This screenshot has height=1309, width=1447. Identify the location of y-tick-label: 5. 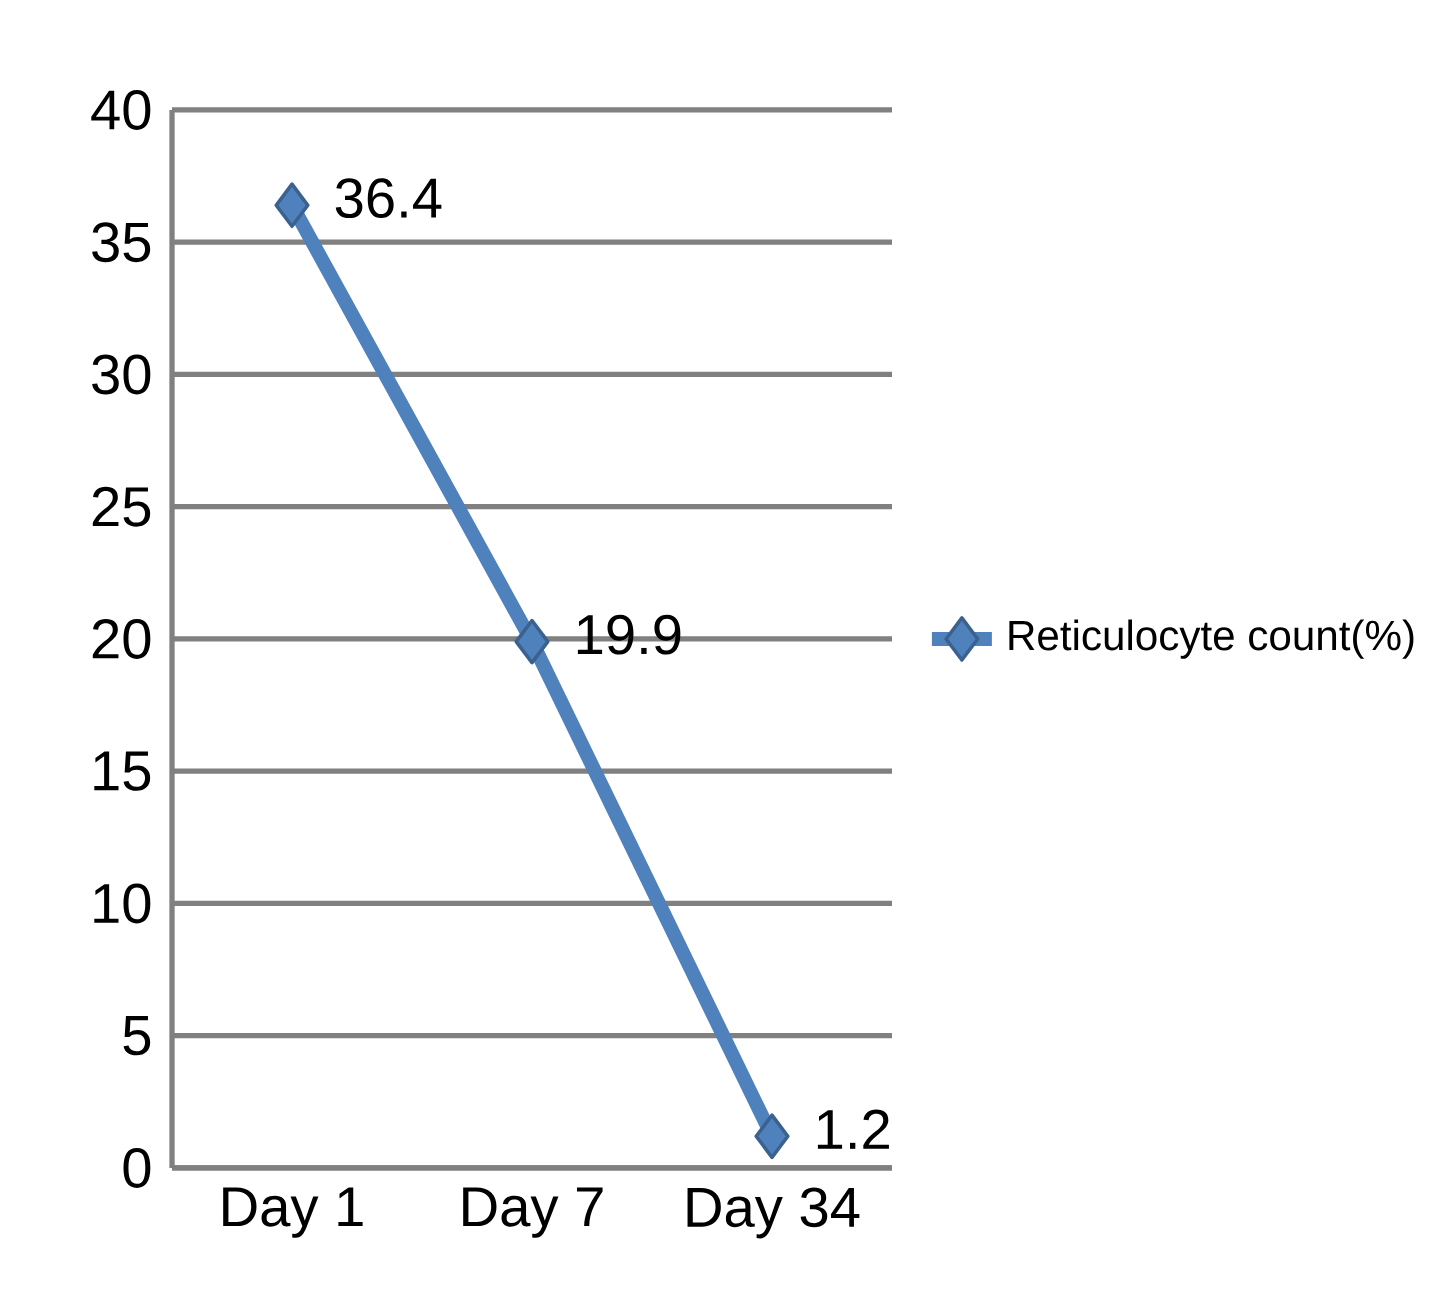
(137, 1036).